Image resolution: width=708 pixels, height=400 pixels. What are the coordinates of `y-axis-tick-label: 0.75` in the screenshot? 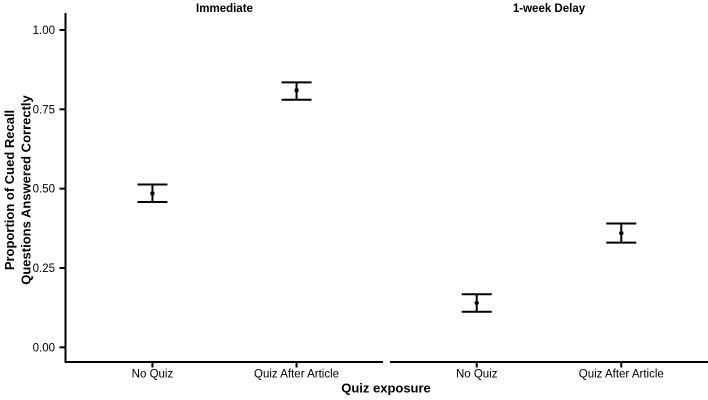 It's located at (44, 110).